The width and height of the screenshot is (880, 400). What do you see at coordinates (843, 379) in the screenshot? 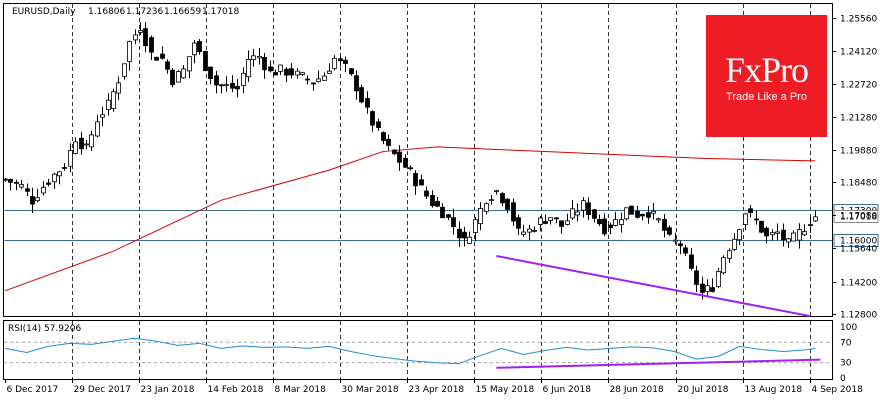
I see `rsi-tick-label: 0` at bounding box center [843, 379].